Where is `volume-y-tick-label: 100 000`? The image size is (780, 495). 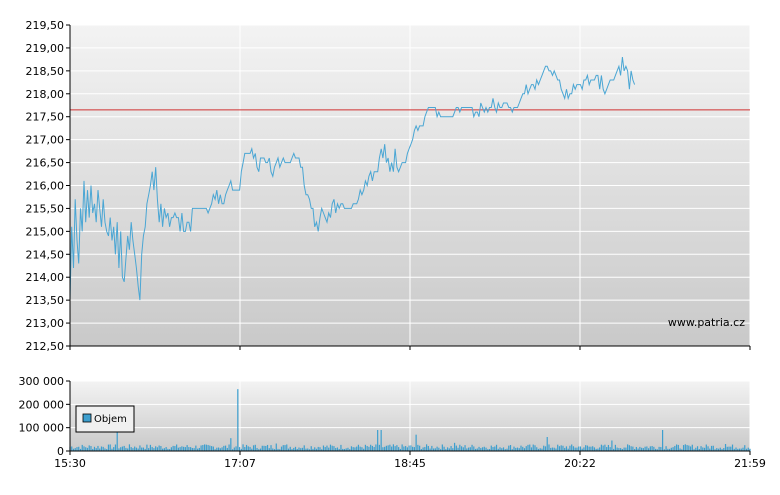
volume-y-tick-label: 100 000 is located at coordinates (42, 428).